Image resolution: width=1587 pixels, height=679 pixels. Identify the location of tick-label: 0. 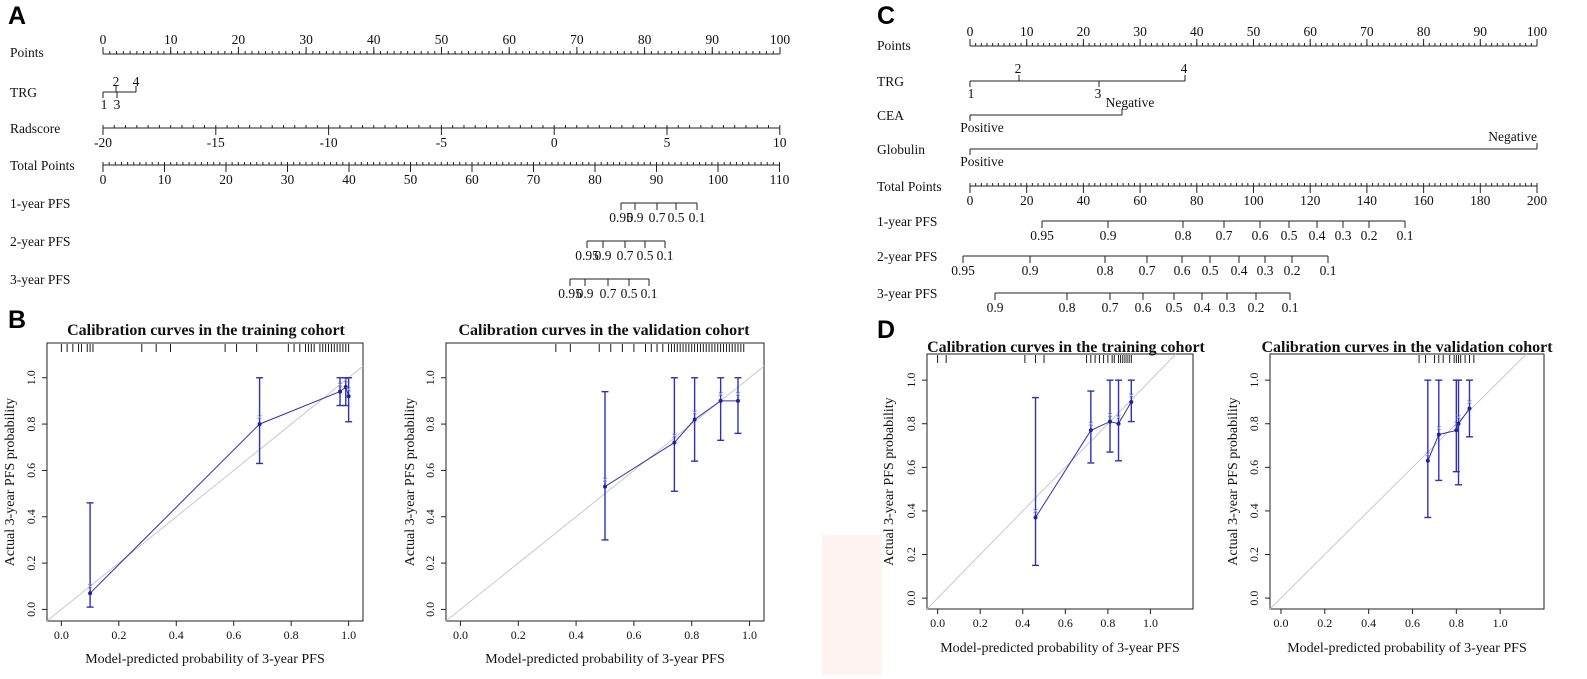
(103, 39).